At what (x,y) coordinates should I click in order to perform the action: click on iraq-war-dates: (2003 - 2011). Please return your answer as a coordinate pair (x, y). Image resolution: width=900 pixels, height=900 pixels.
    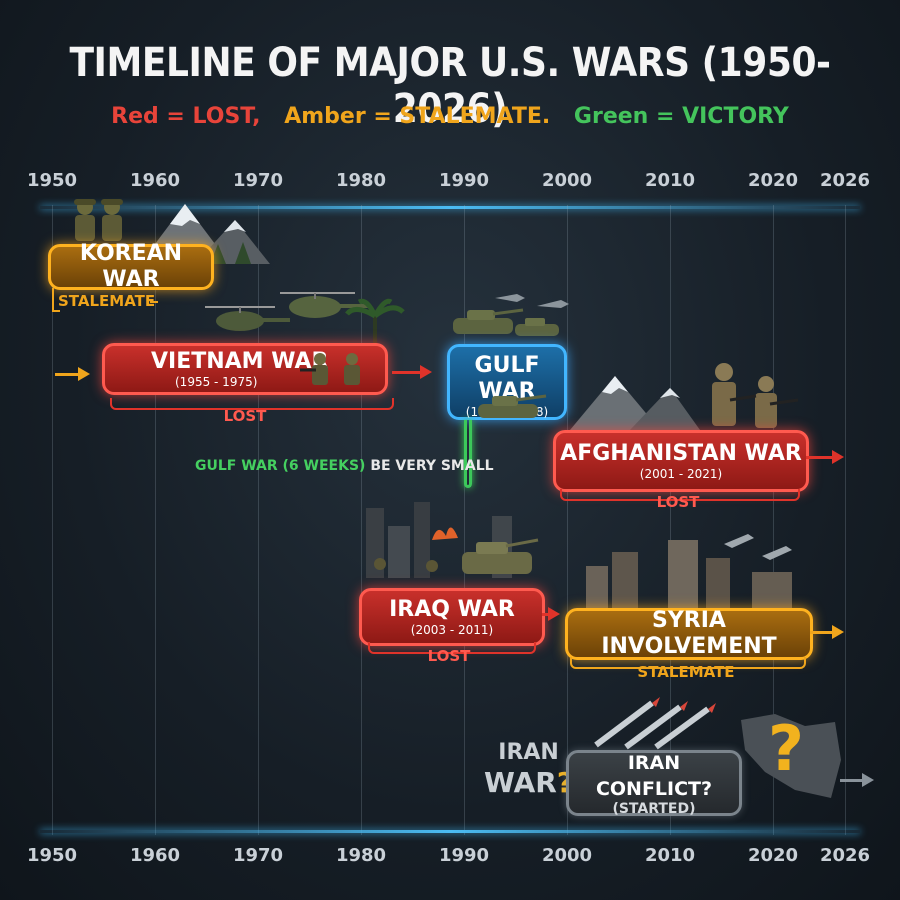
    Looking at the image, I should click on (452, 630).